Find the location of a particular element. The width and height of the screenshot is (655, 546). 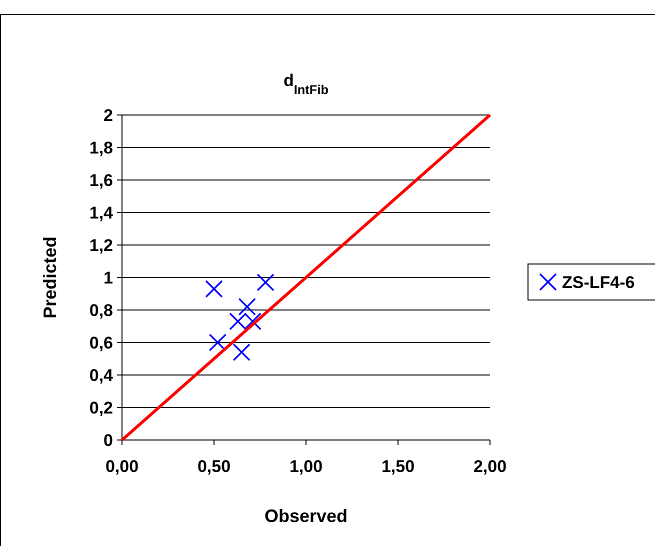

x-axis-title: Observed is located at coordinates (306, 516).